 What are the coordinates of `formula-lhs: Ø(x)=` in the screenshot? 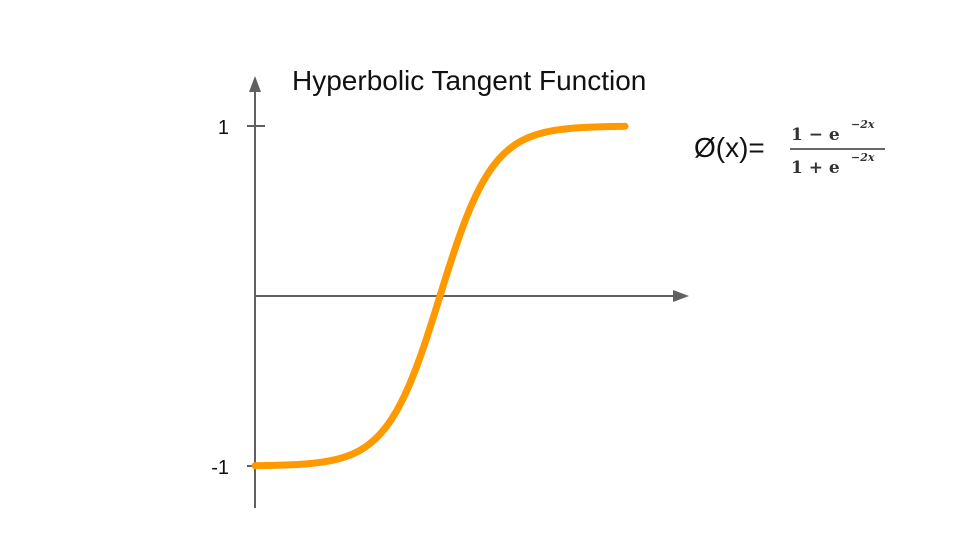 It's located at (729, 147).